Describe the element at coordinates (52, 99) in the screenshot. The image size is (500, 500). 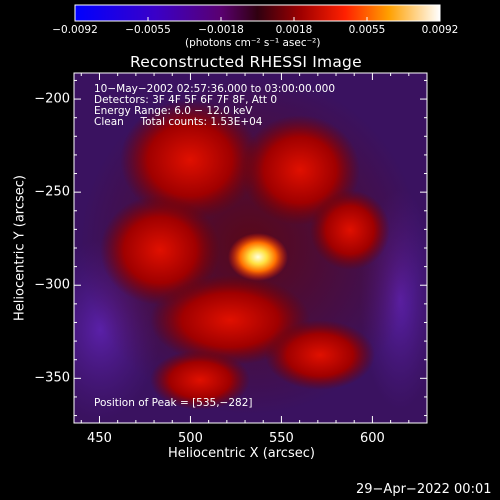
I see `y-tick-label: −200` at that location.